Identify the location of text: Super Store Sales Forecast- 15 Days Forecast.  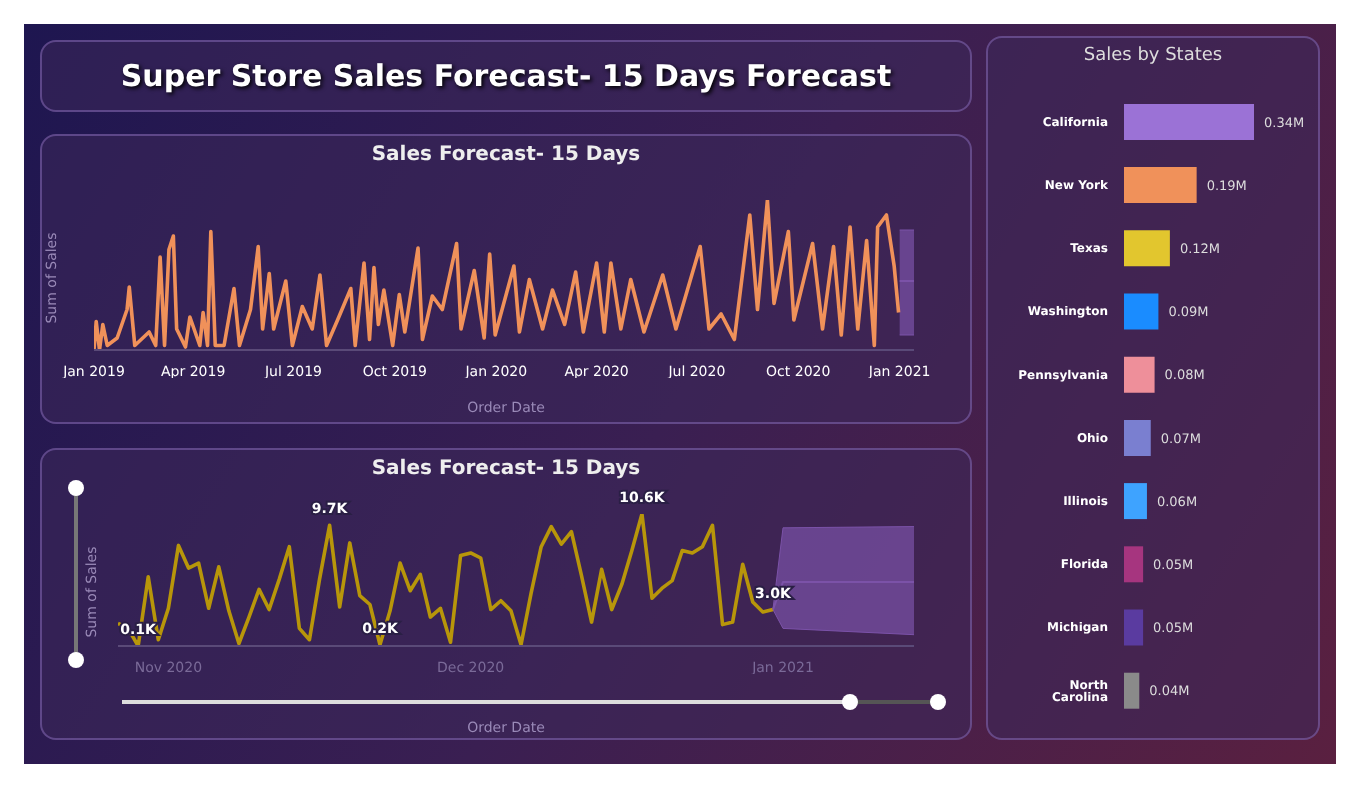
(506, 76).